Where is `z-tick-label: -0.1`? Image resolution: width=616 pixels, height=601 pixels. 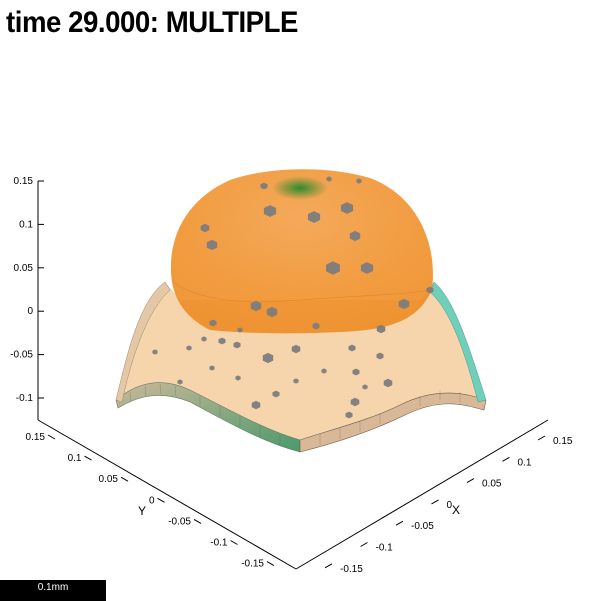 z-tick-label: -0.1 is located at coordinates (25, 398).